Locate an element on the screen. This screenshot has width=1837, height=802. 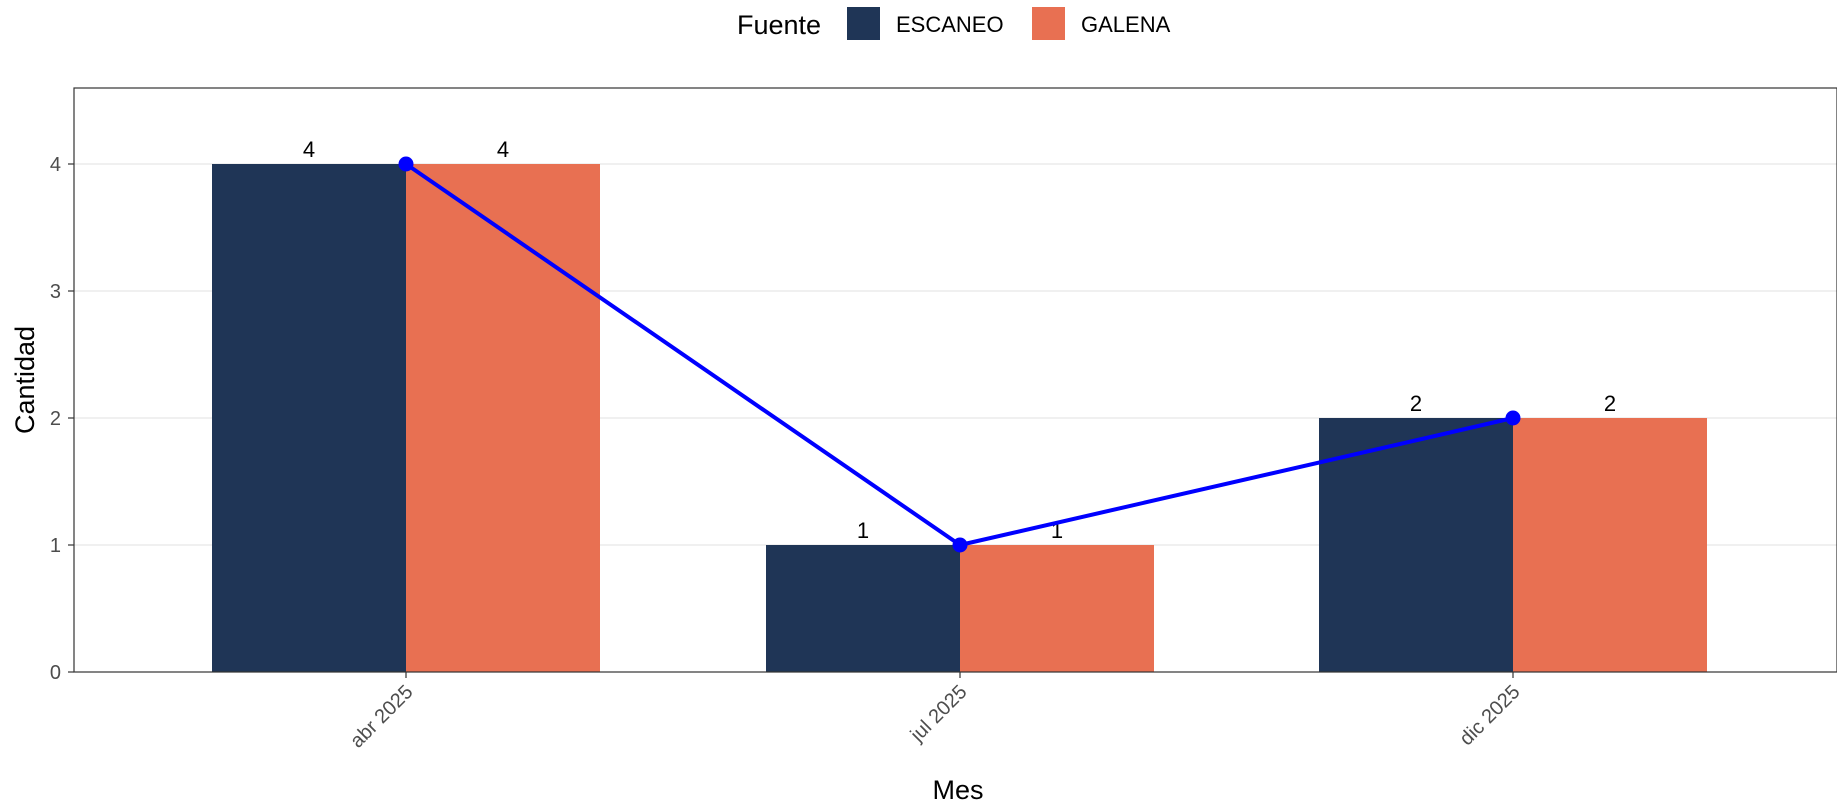
data-label: 1 is located at coordinates (863, 530).